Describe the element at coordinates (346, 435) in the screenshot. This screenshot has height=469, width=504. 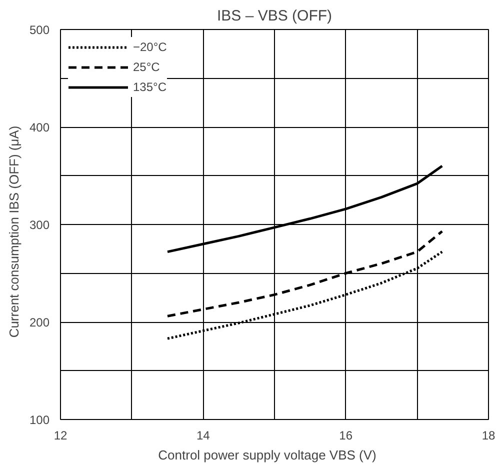
I see `x-tick-label: 16` at that location.